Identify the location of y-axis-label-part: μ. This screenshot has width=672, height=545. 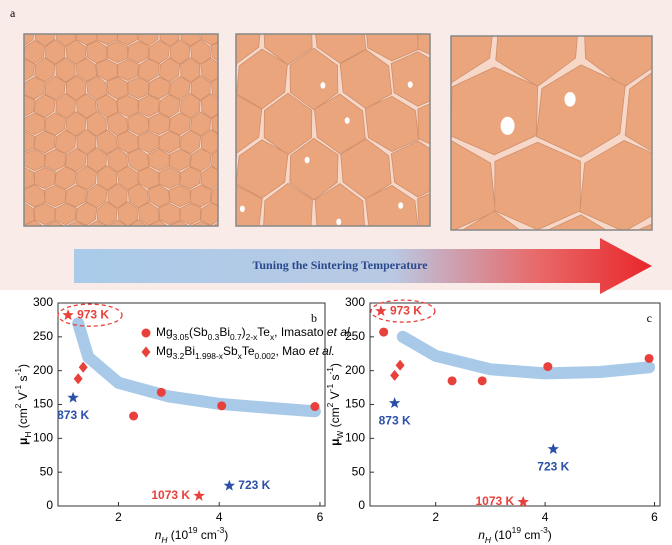
(335, 442).